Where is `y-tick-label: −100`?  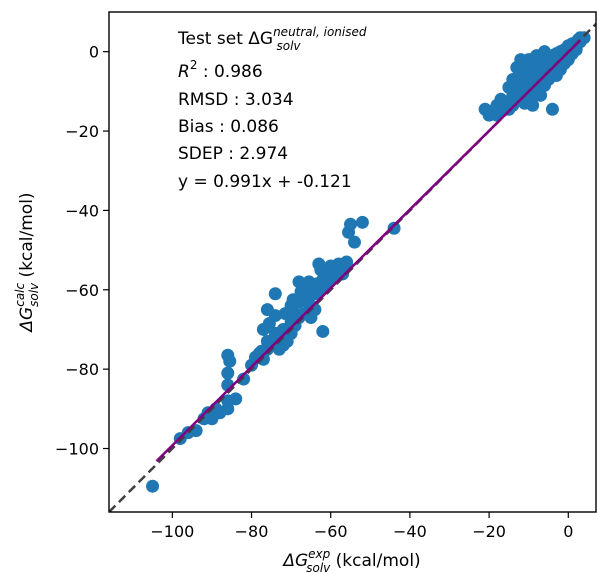
y-tick-label: −100 is located at coordinates (77, 449).